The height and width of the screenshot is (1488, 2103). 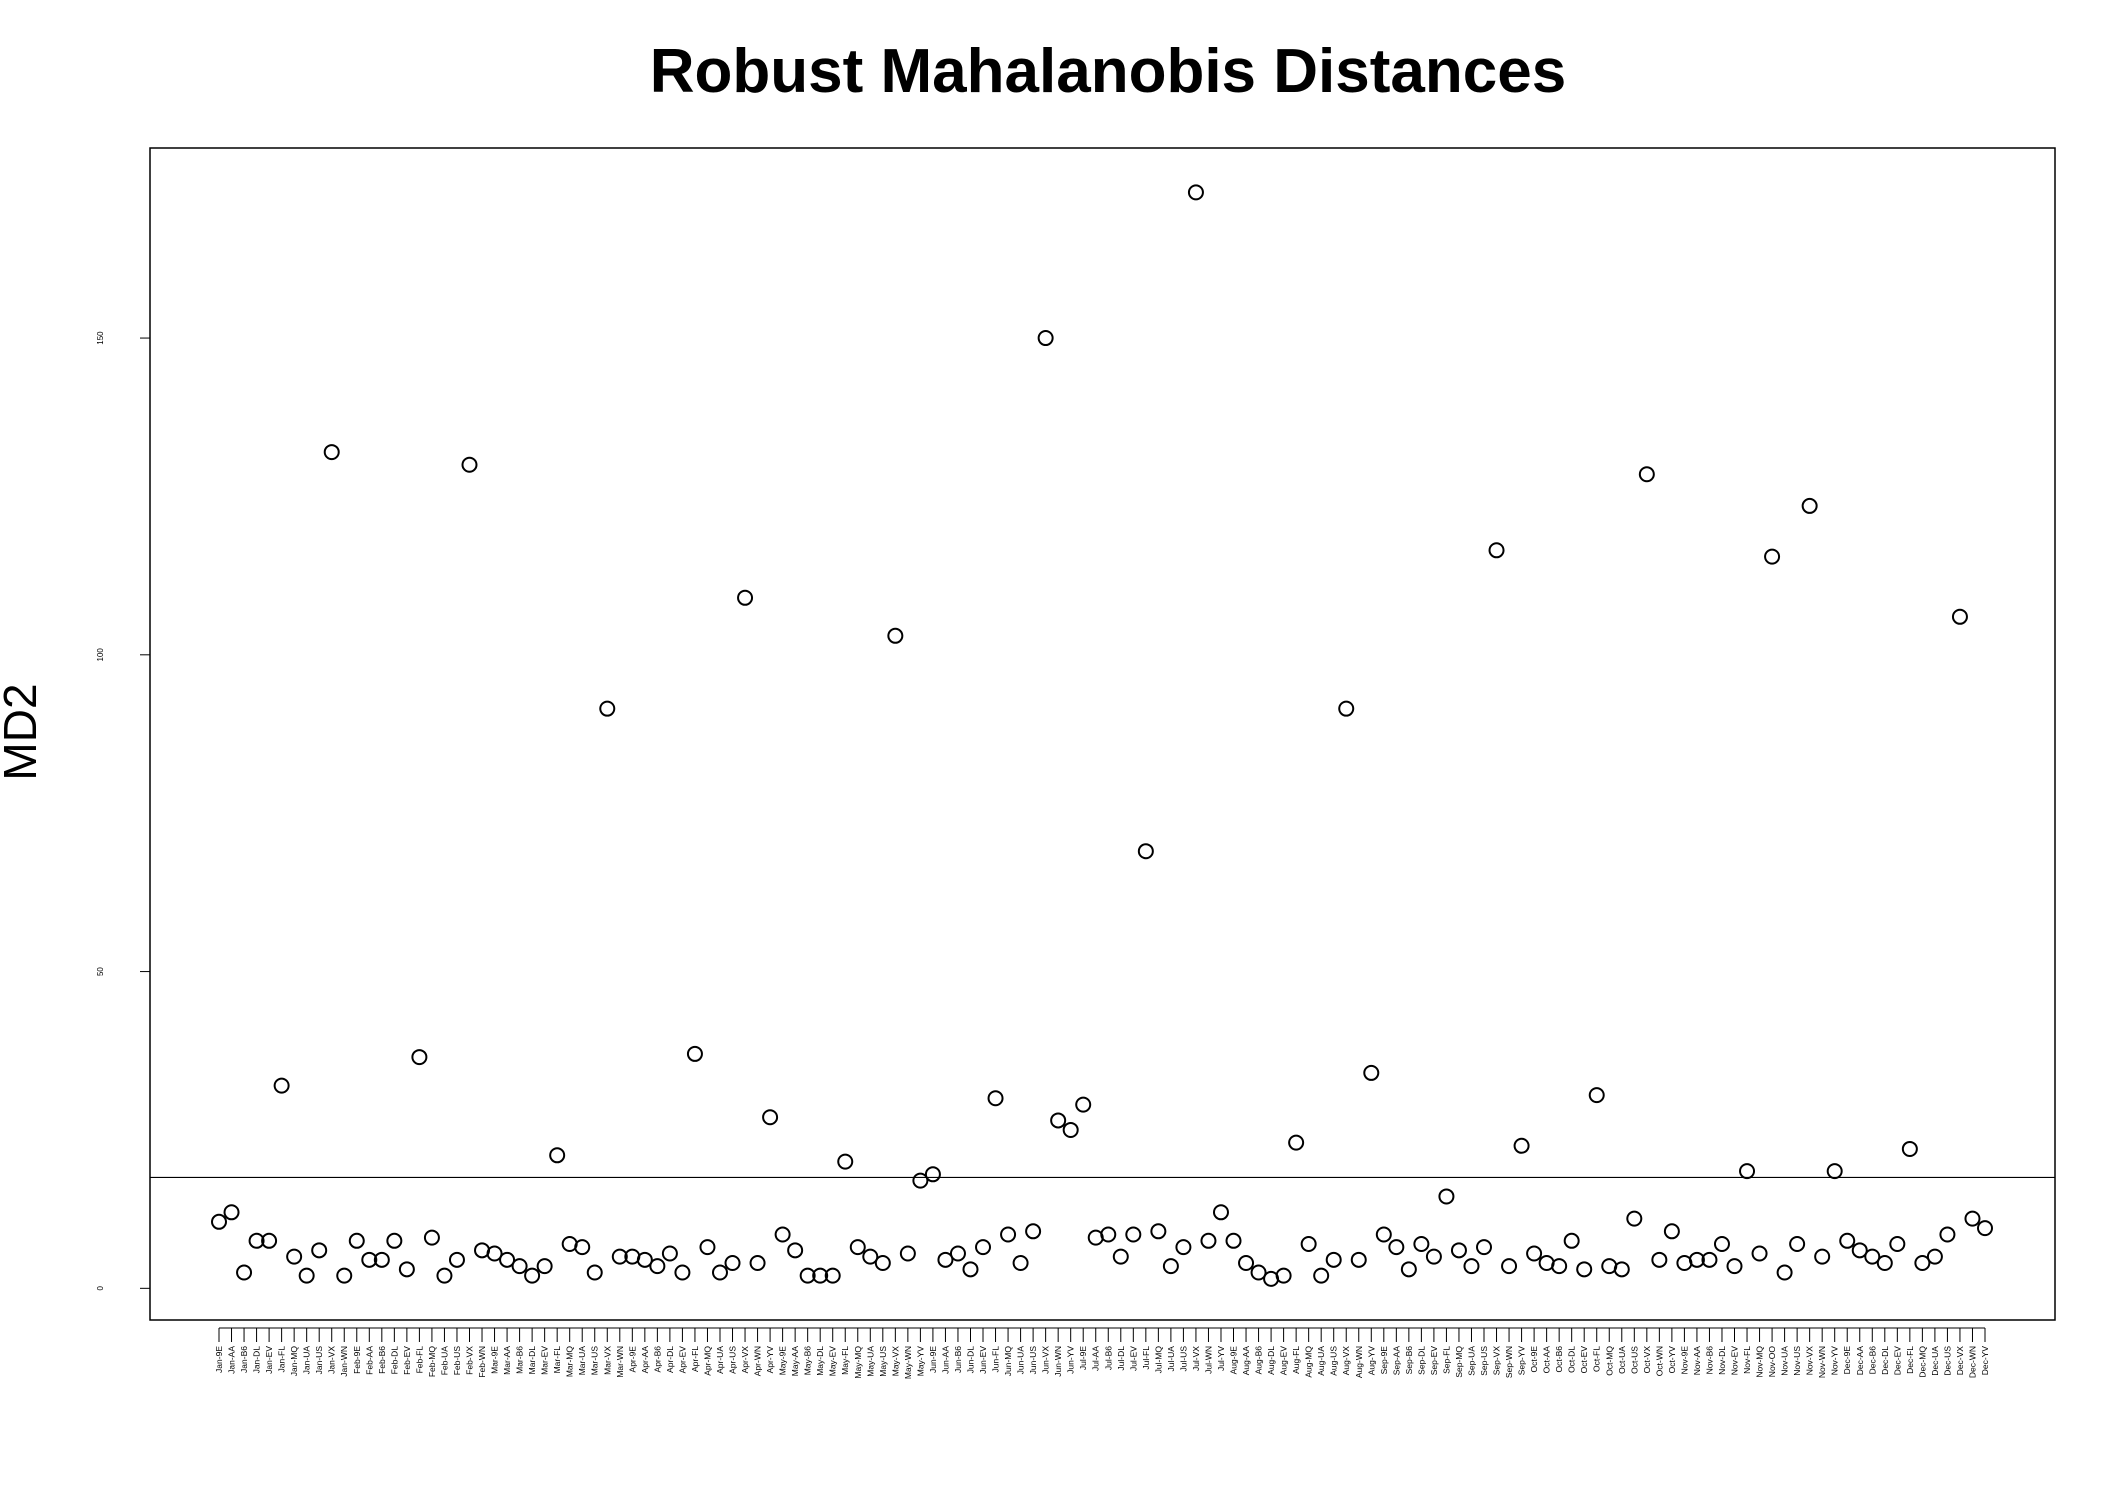 What do you see at coordinates (357, 1360) in the screenshot?
I see `x-tick-label: Feb-9E` at bounding box center [357, 1360].